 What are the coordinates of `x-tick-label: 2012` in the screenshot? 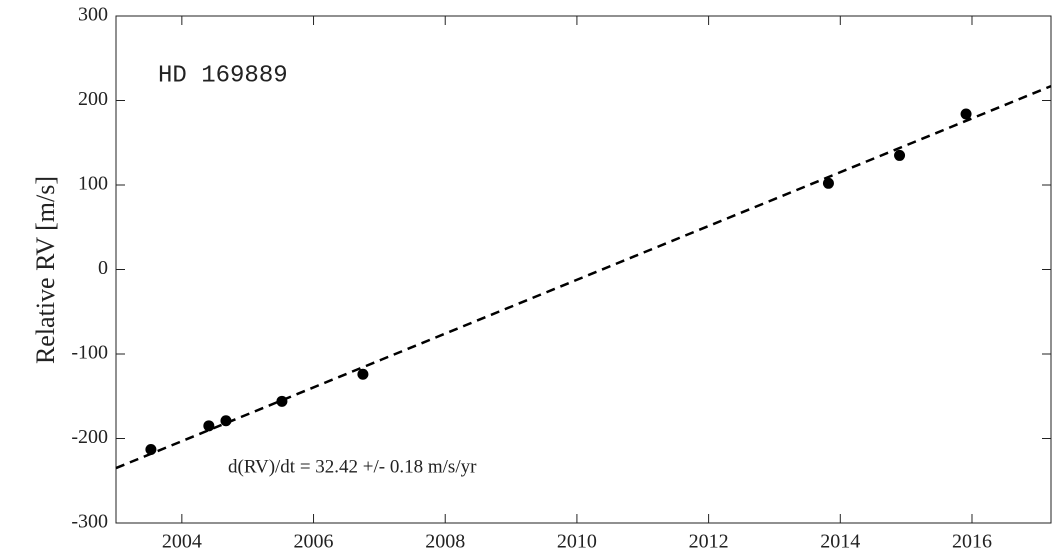 It's located at (709, 542).